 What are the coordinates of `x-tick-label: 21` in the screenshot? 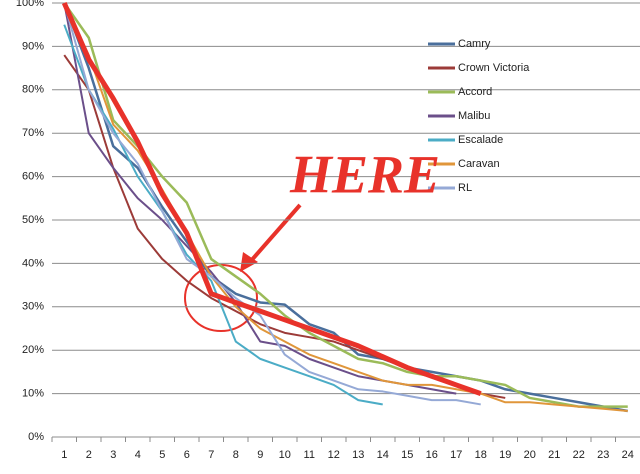 It's located at (554, 455).